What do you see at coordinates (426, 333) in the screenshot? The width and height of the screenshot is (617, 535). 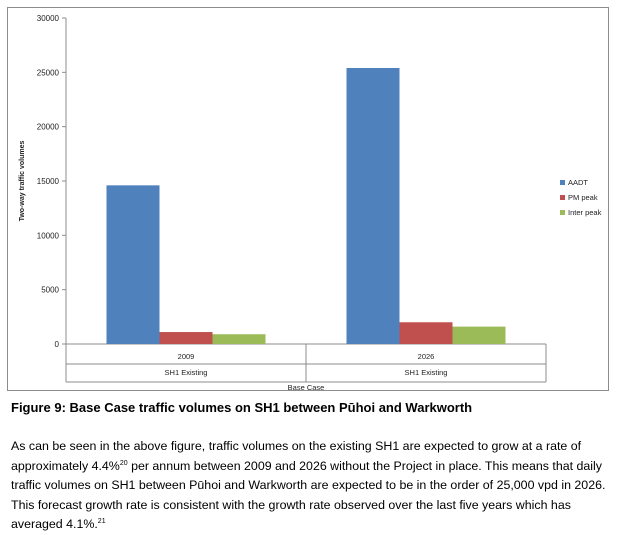 I see `bar-pm-peak-2026` at bounding box center [426, 333].